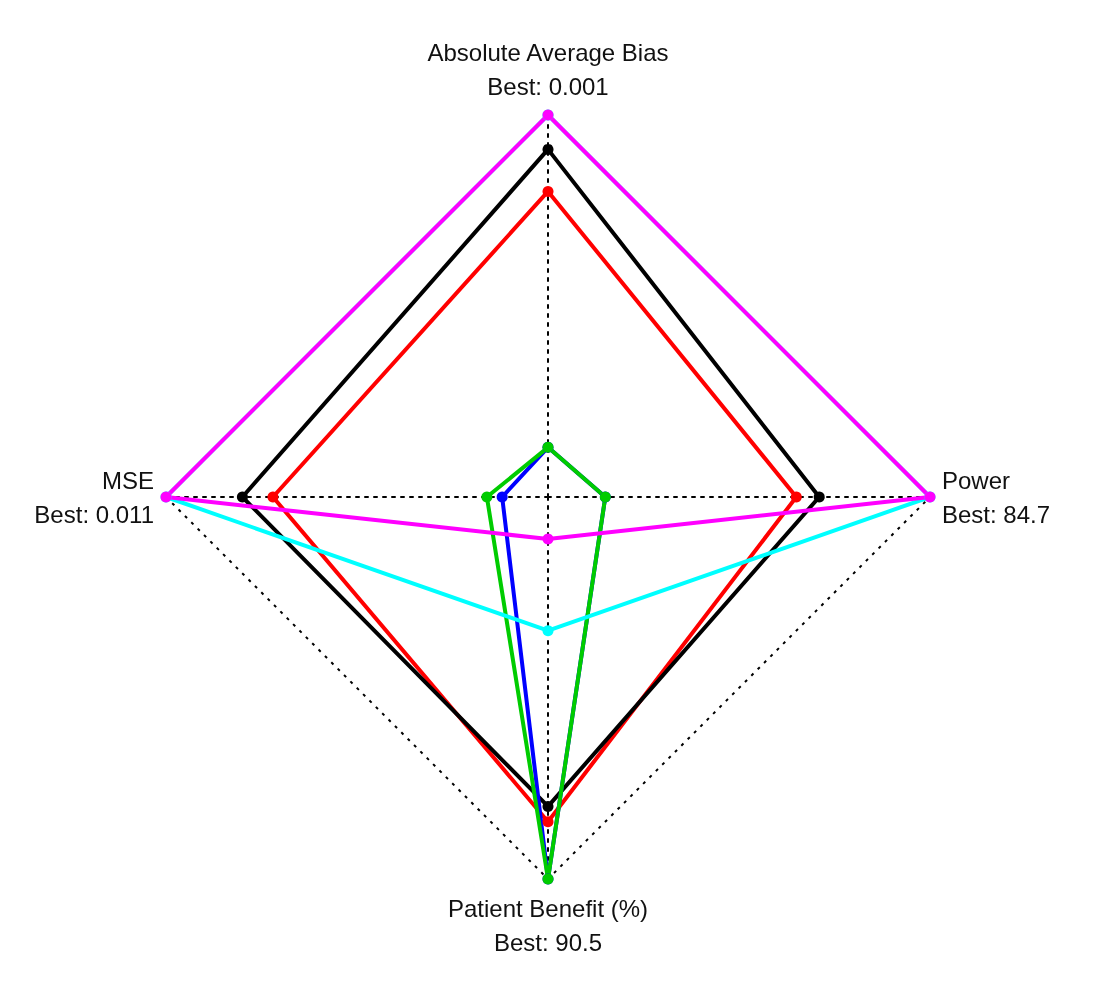 The image size is (1103, 995). I want to click on spoke-label: MSE Best: 0.011, so click(94, 497).